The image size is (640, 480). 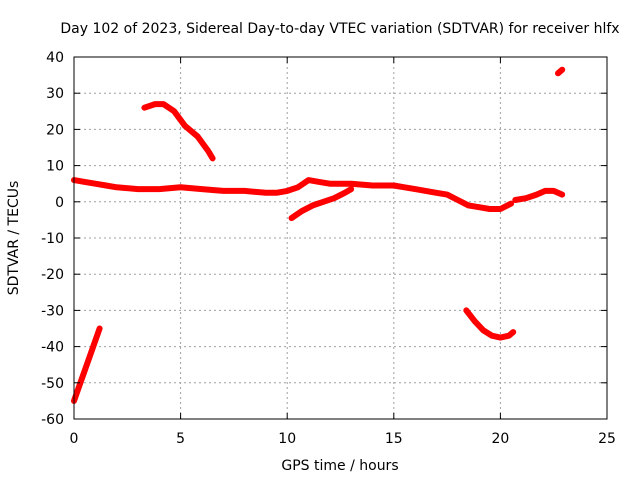 I want to click on y-tick-label: 40, so click(x=55, y=58).